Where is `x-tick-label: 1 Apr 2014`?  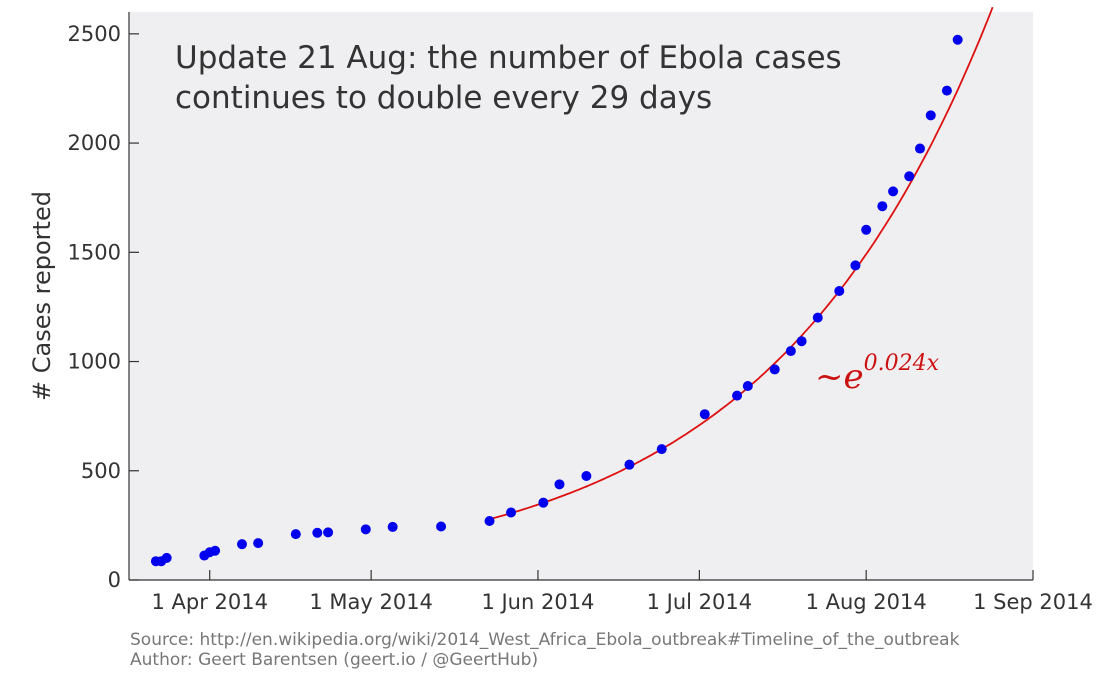 x-tick-label: 1 Apr 2014 is located at coordinates (209, 602).